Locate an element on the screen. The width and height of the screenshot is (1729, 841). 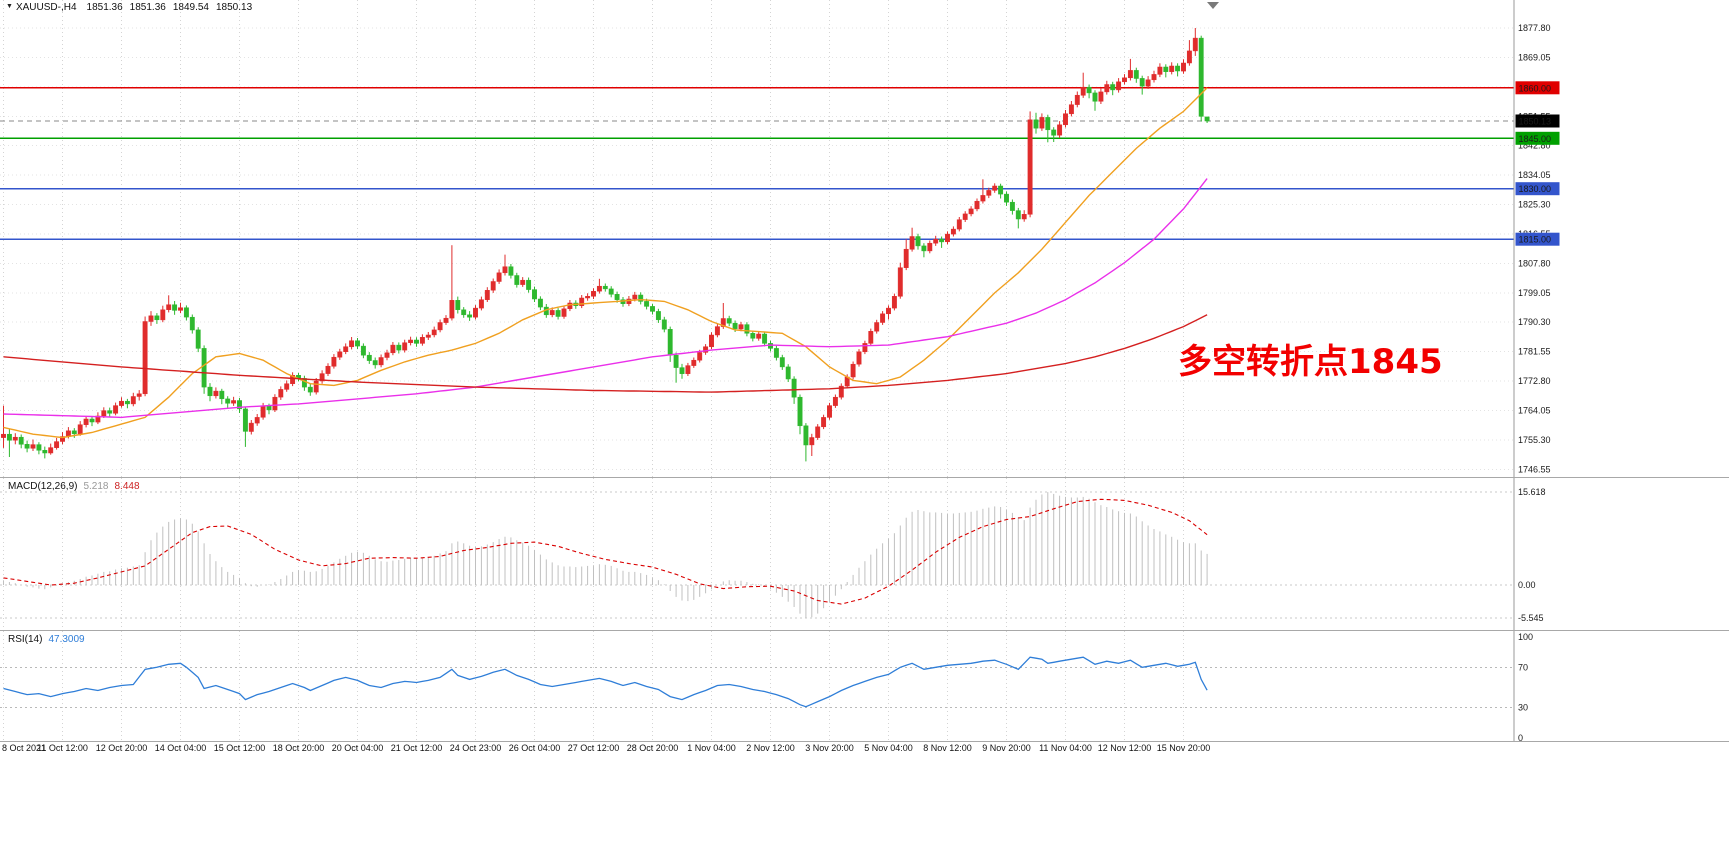
macd-signal-line is located at coordinates (605, 551).